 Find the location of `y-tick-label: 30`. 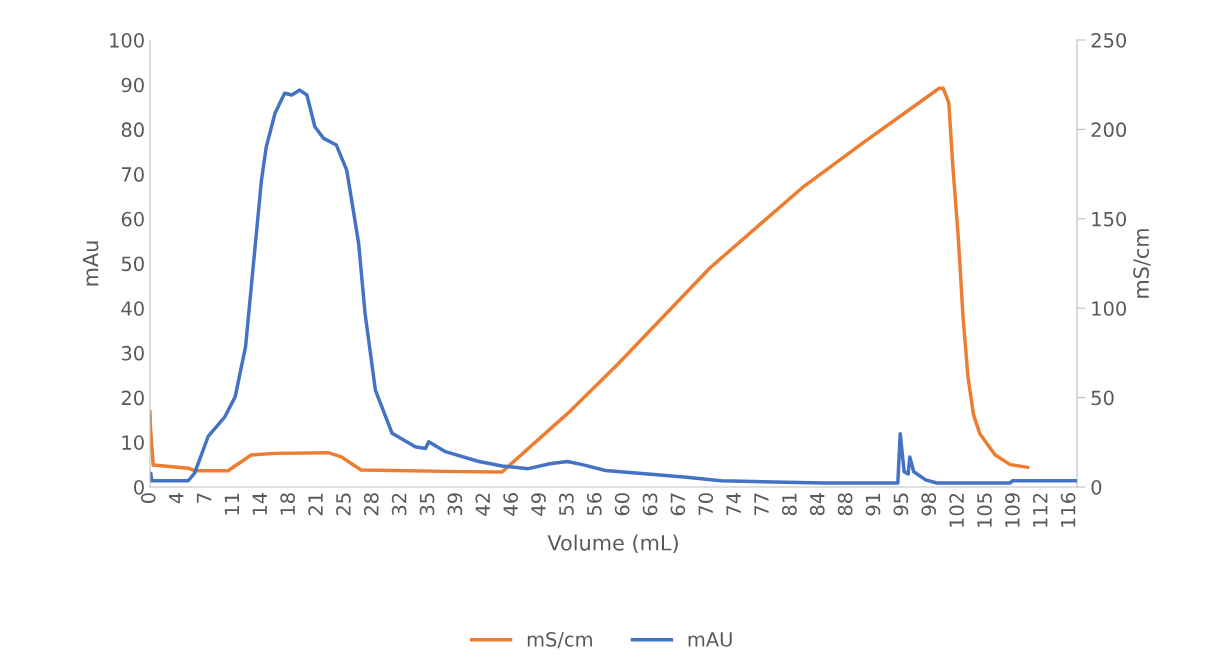

y-tick-label: 30 is located at coordinates (132, 353).